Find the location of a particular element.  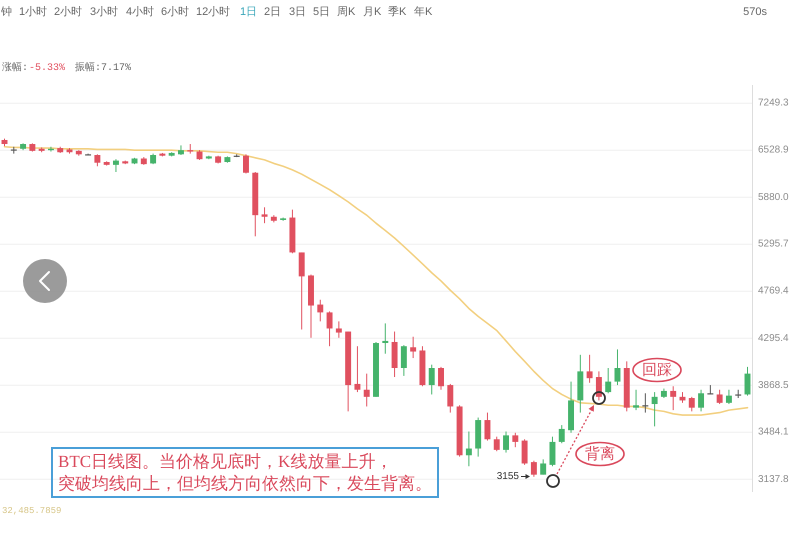

annotation: 6小时 is located at coordinates (175, 12).